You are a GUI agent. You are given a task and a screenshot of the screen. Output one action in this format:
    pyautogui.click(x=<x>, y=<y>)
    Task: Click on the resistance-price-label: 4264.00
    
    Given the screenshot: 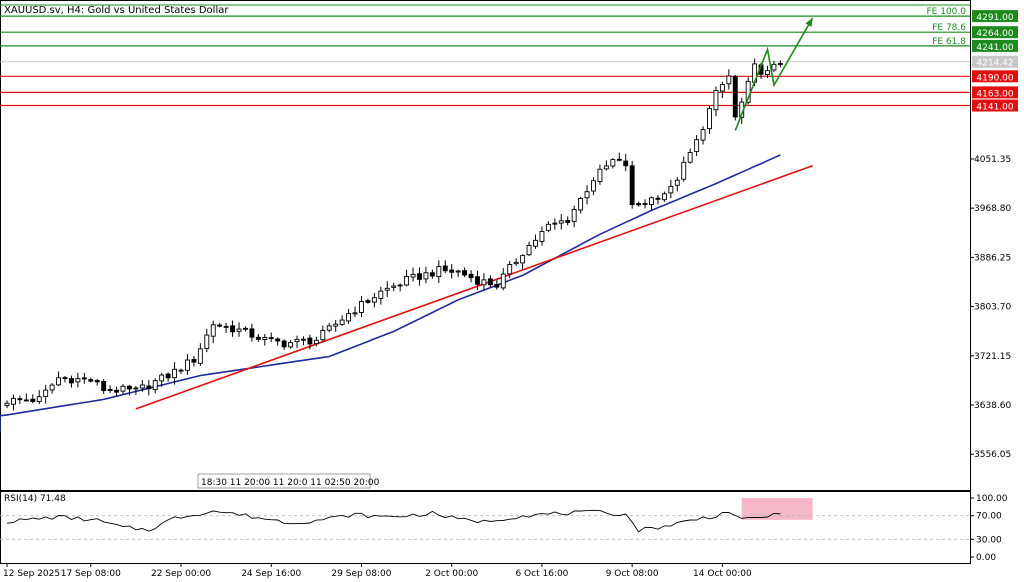 What is the action you would take?
    pyautogui.click(x=994, y=34)
    